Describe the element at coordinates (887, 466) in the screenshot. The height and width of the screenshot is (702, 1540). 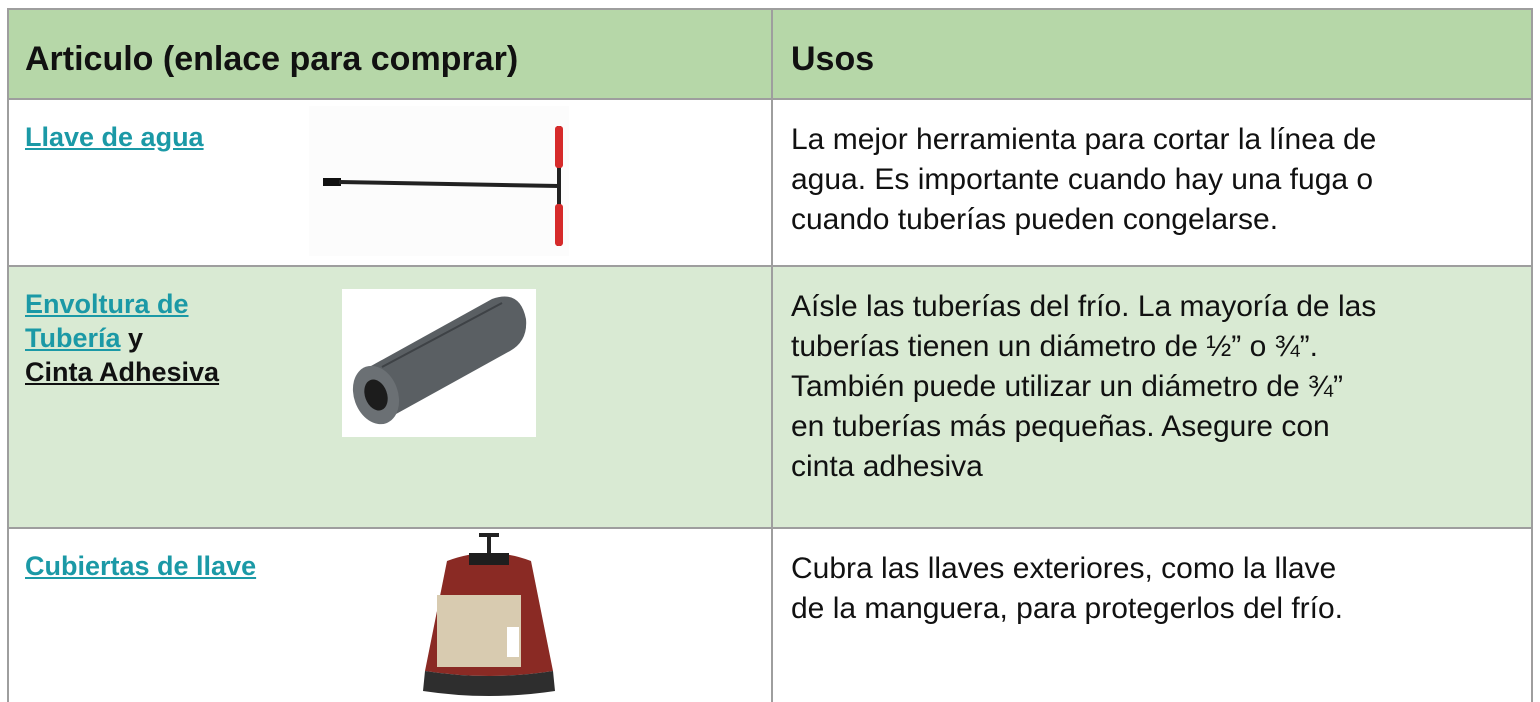
I see `text-line: cinta adhesiva` at that location.